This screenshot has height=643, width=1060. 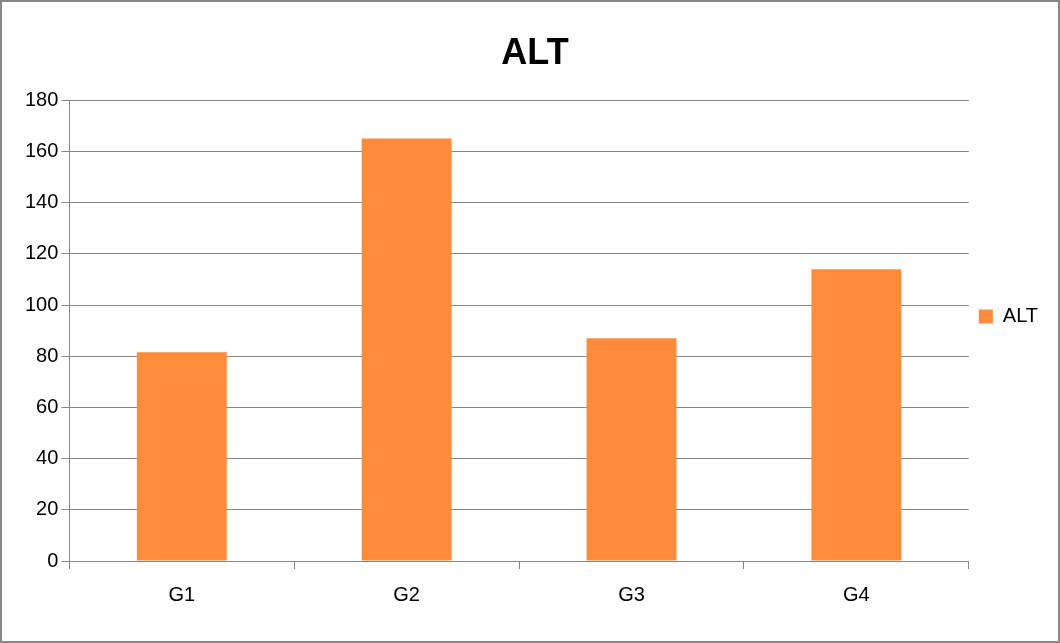 What do you see at coordinates (47, 457) in the screenshot?
I see `y-tick-label: 40` at bounding box center [47, 457].